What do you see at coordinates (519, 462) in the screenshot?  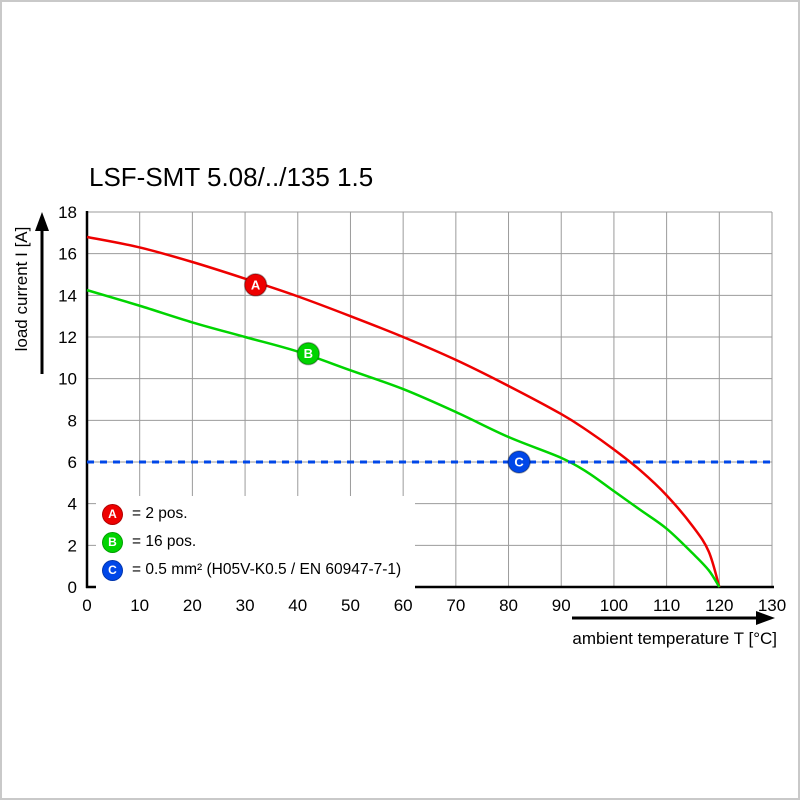 I see `svg-text: C` at bounding box center [519, 462].